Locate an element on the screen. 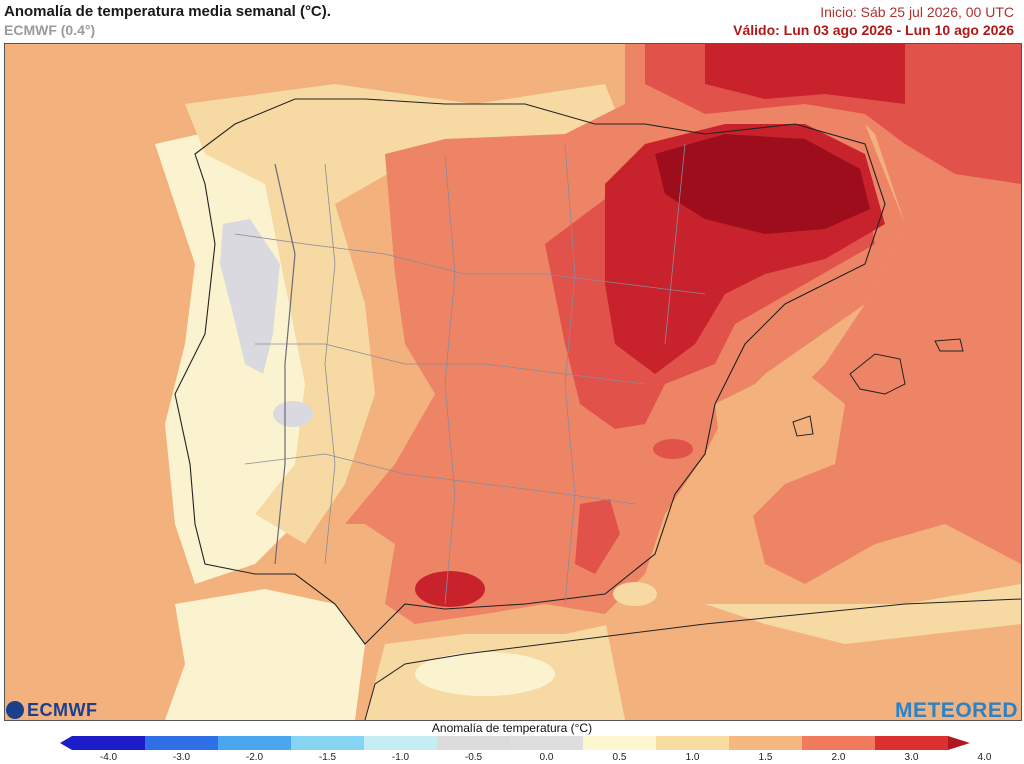 The height and width of the screenshot is (764, 1024). anomaly-dark-red-france is located at coordinates (805, 74).